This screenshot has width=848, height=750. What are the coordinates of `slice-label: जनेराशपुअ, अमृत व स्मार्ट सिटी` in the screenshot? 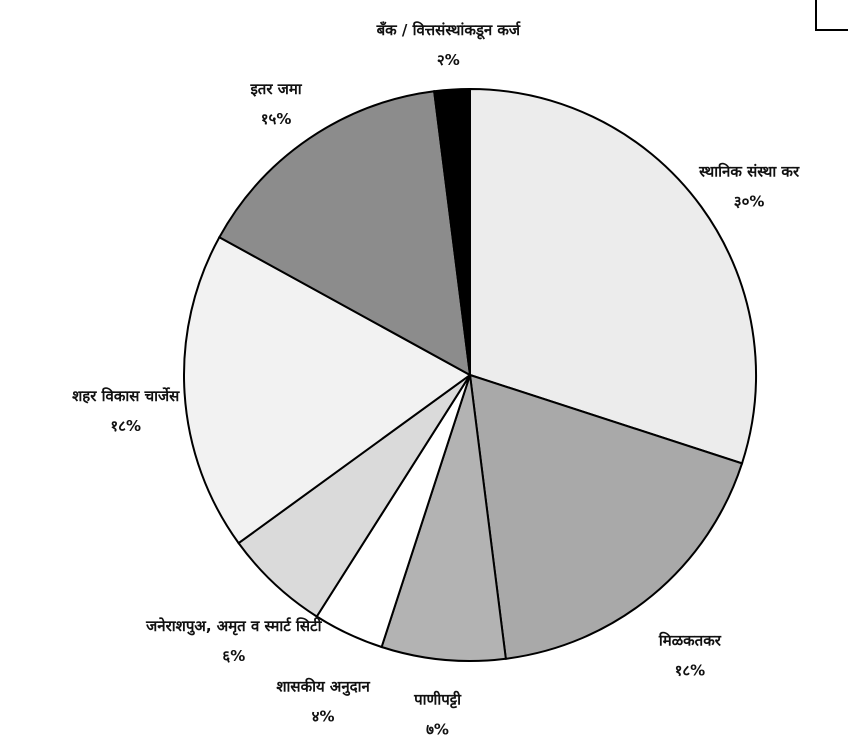 It's located at (233, 626).